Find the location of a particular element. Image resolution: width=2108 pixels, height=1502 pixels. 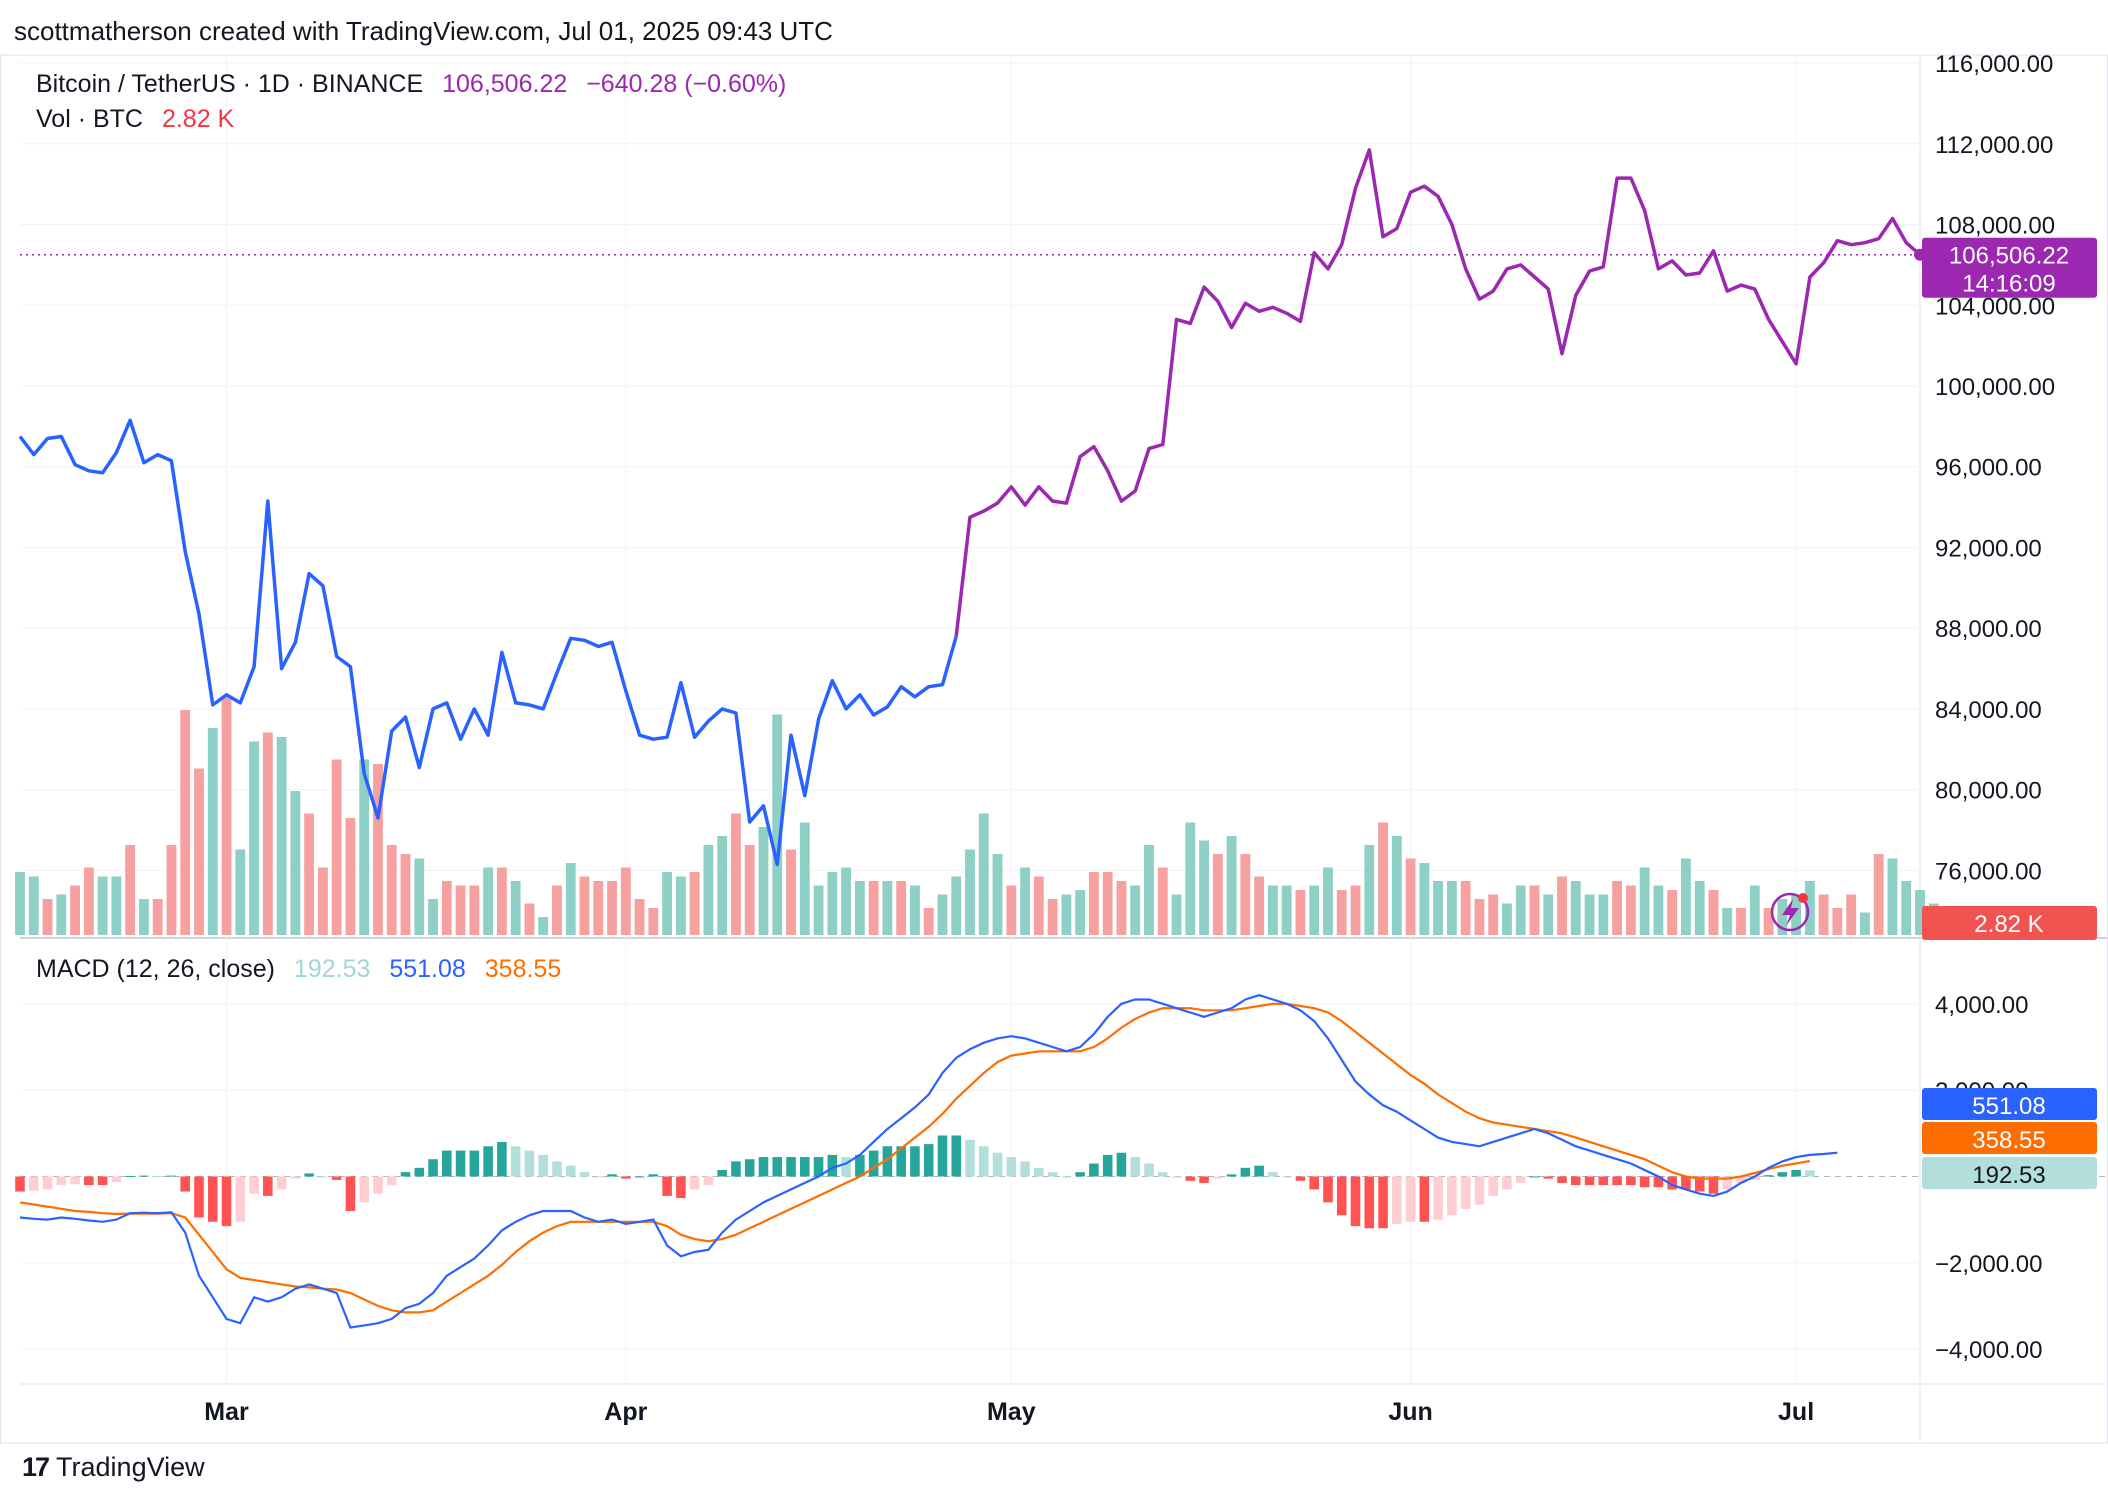

signal-value-tag is located at coordinates (2009, 1138).